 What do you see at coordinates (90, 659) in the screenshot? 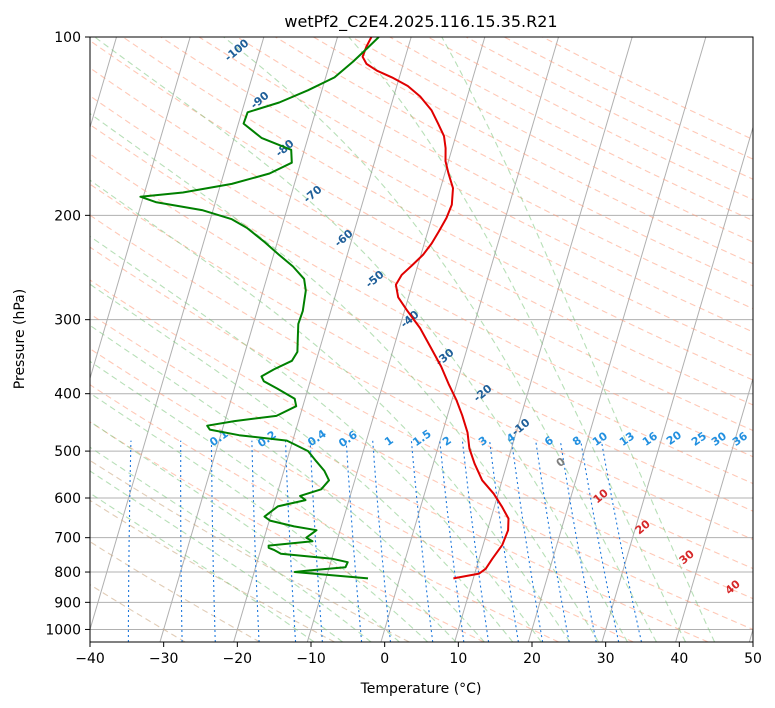
I see `x-tick-label: −40` at bounding box center [90, 659].